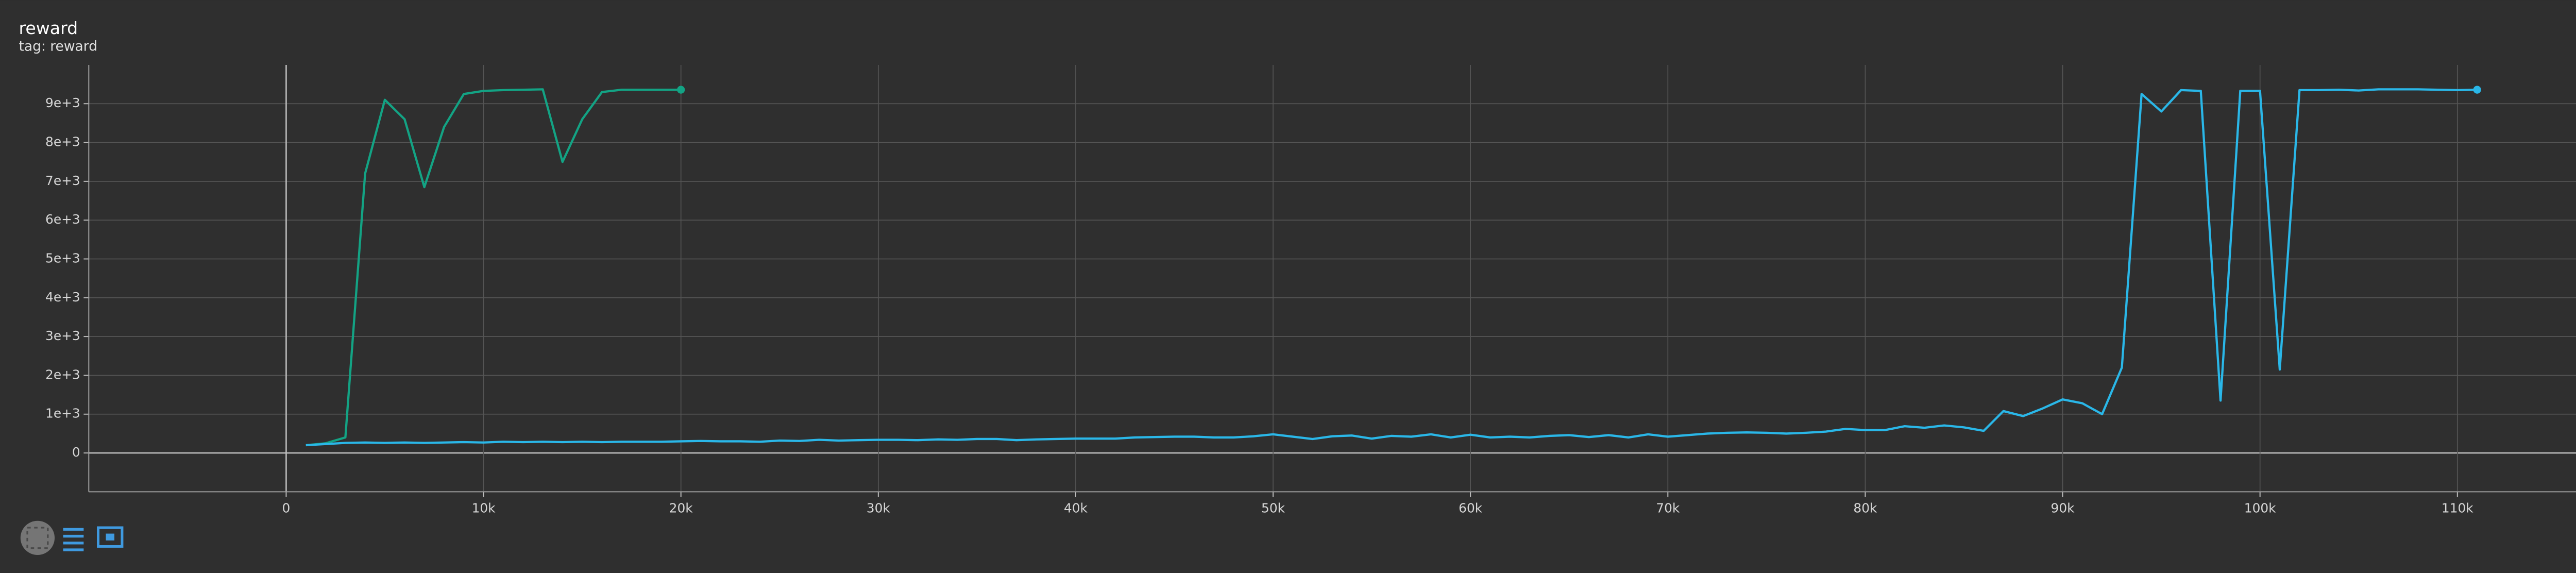 This screenshot has height=573, width=2576. What do you see at coordinates (48, 28) in the screenshot?
I see `chart-title: reward` at bounding box center [48, 28].